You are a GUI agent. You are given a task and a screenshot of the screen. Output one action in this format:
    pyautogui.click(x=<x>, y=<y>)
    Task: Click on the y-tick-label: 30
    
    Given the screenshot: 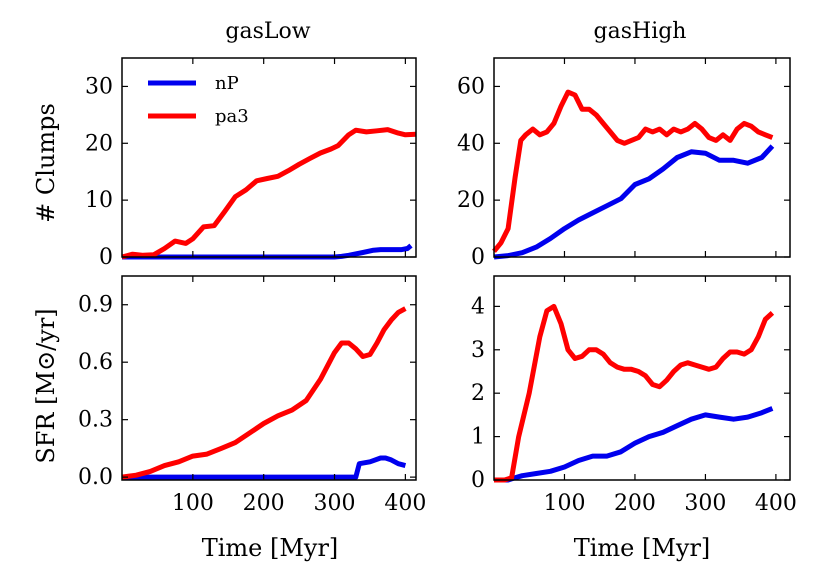 What is the action you would take?
    pyautogui.click(x=99, y=86)
    